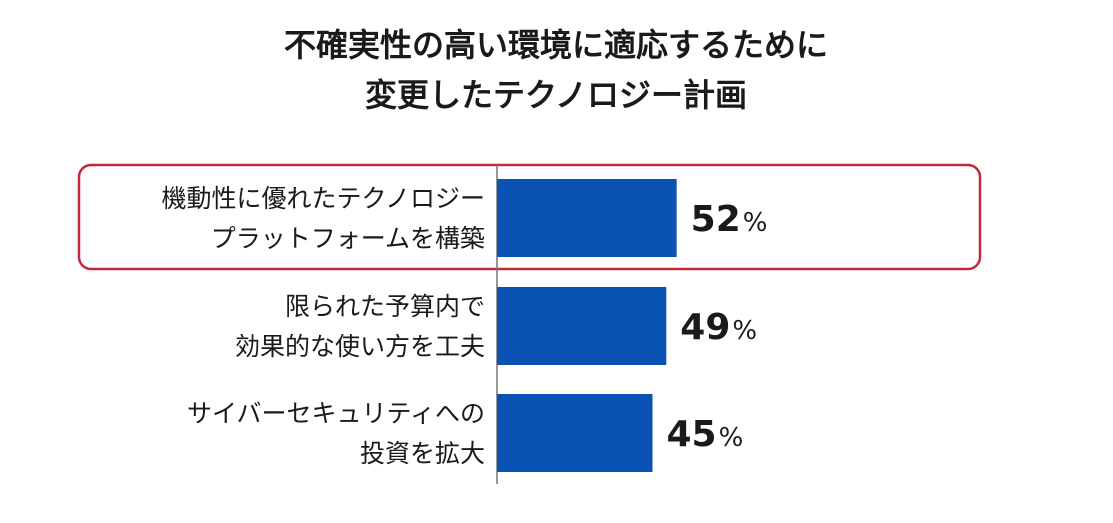  What do you see at coordinates (716, 219) in the screenshot?
I see `value-number: 52` at bounding box center [716, 219].